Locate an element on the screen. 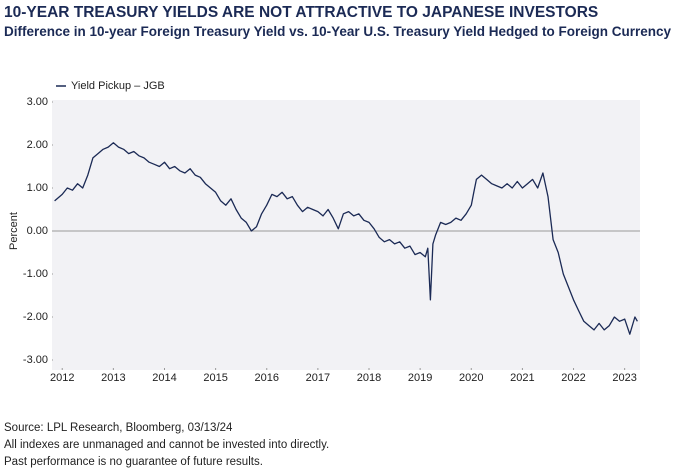 The image size is (686, 475). x-tick-label: 2013 is located at coordinates (113, 378).